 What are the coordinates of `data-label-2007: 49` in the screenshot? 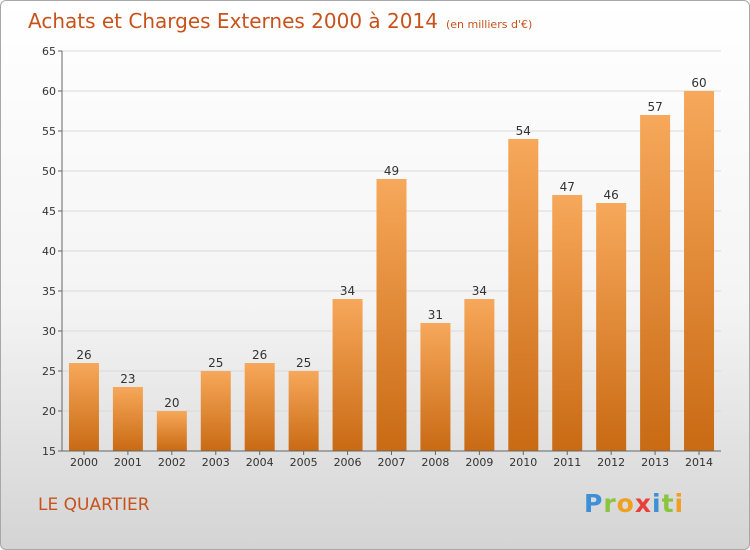 It's located at (391, 171).